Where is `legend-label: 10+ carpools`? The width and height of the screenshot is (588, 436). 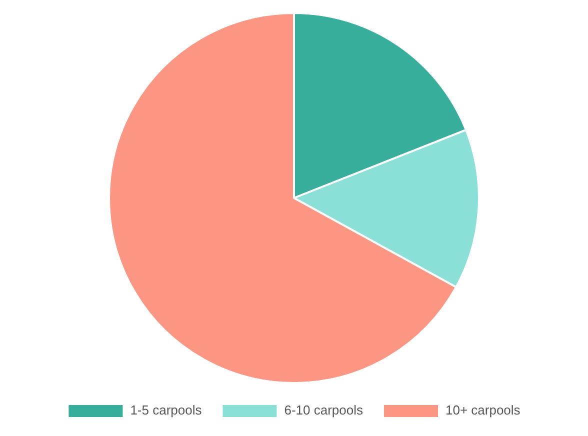
legend-label: 10+ carpools is located at coordinates (483, 410).